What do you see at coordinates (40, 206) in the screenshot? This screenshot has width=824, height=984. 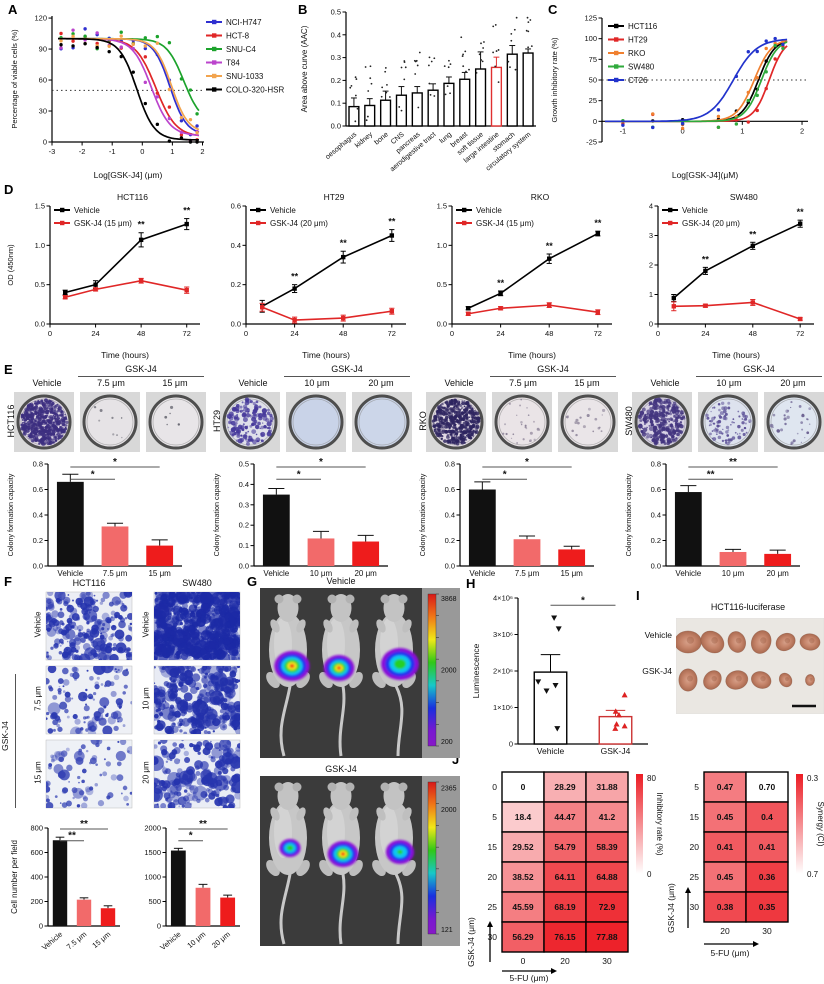 I see `svg-text: 1.5` at bounding box center [40, 206].